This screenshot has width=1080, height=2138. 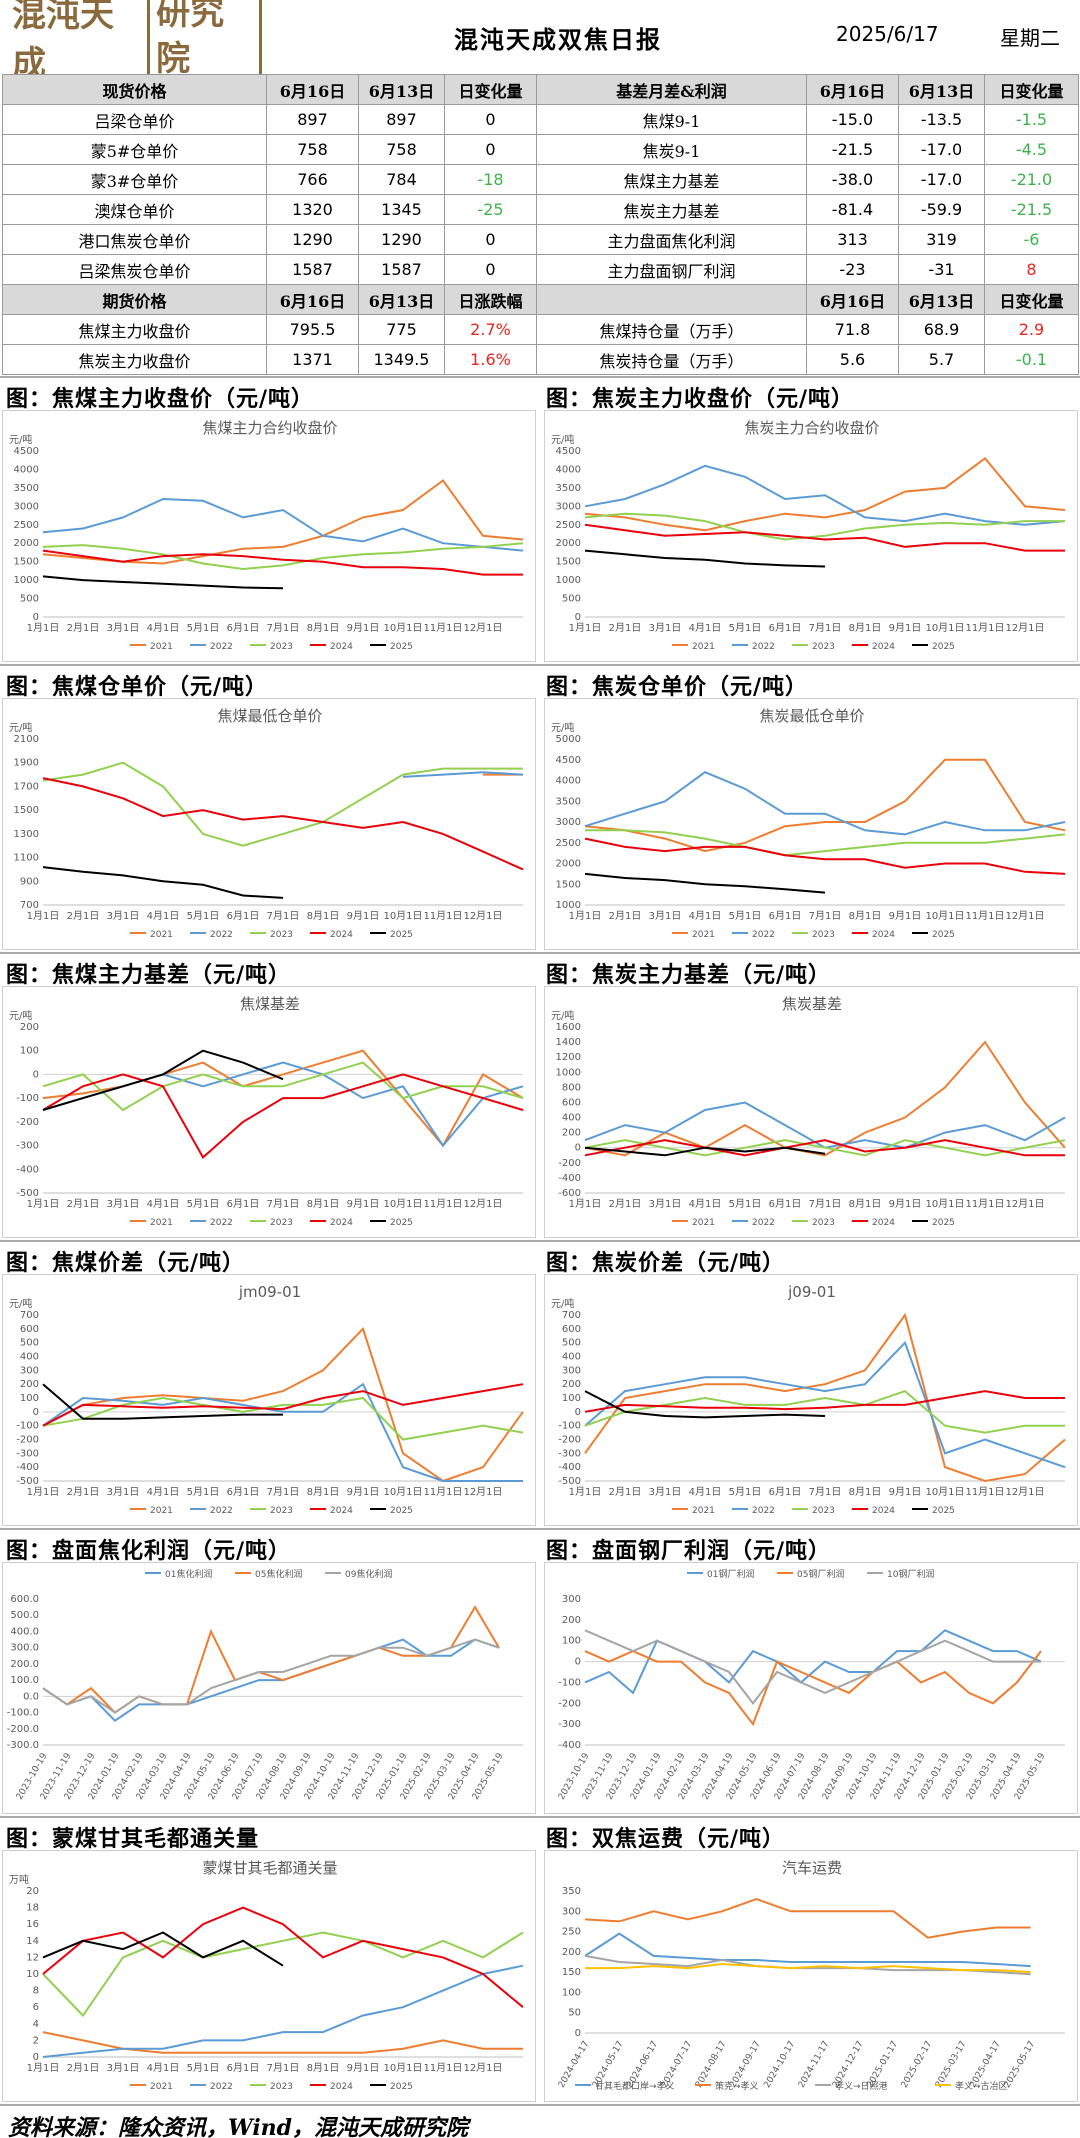 What do you see at coordinates (26, 786) in the screenshot?
I see `y-tick-label: 1700` at bounding box center [26, 786].